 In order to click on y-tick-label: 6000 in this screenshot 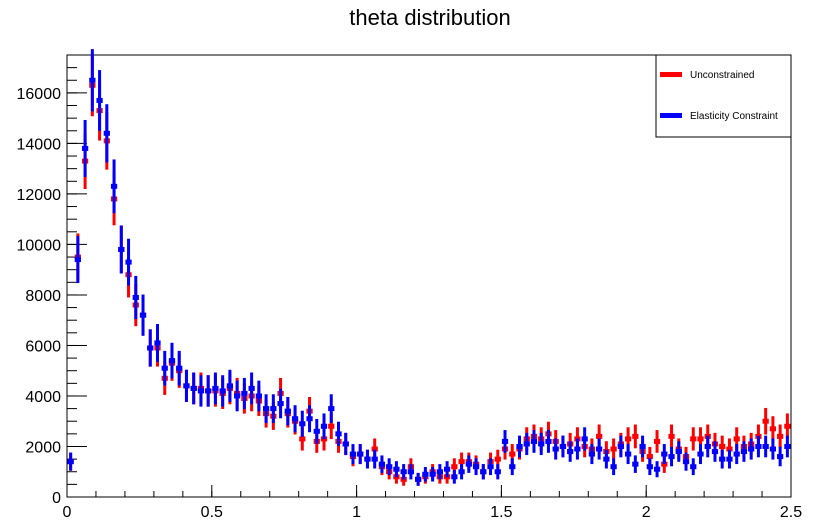, I will do `click(43, 346)`.